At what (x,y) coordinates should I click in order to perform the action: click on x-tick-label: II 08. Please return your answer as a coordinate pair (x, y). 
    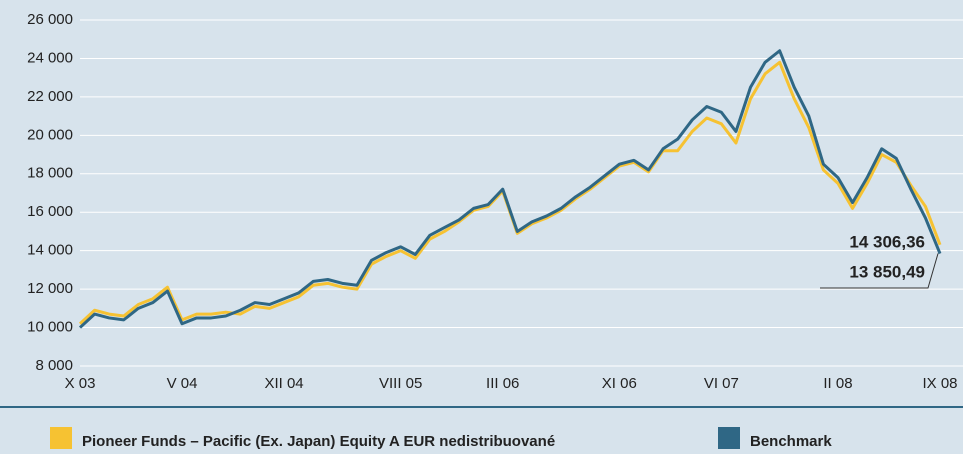
    Looking at the image, I should click on (837, 383).